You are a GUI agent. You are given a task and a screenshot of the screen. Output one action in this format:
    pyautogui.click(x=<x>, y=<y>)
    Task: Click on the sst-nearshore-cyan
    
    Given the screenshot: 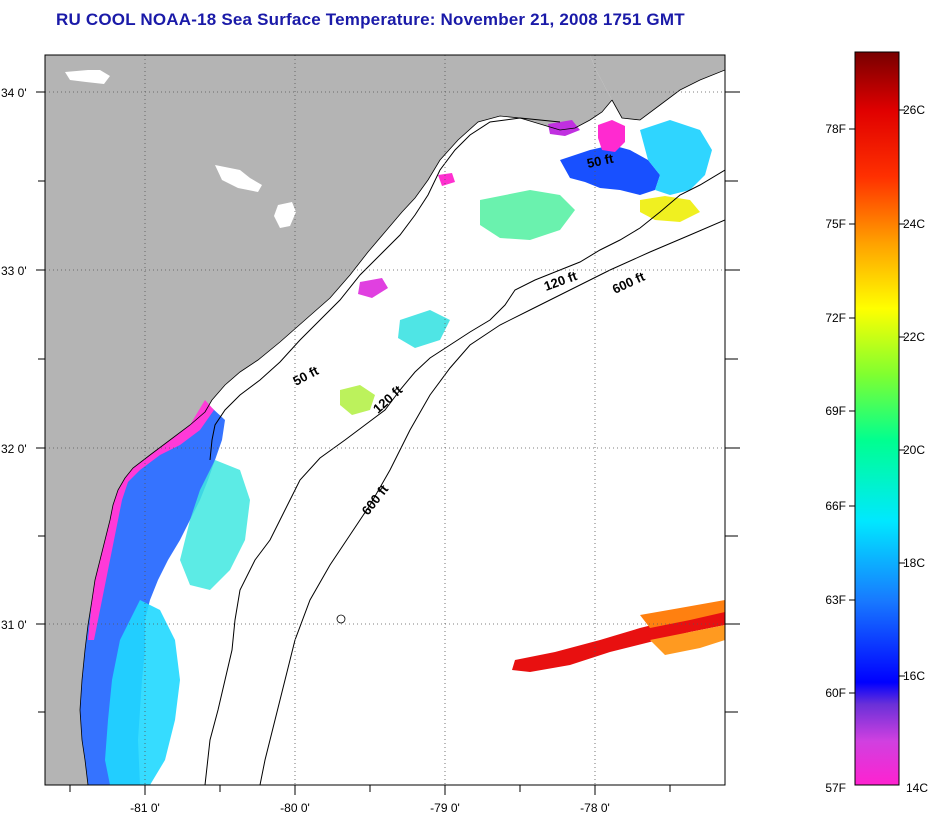 What is the action you would take?
    pyautogui.click(x=142, y=692)
    